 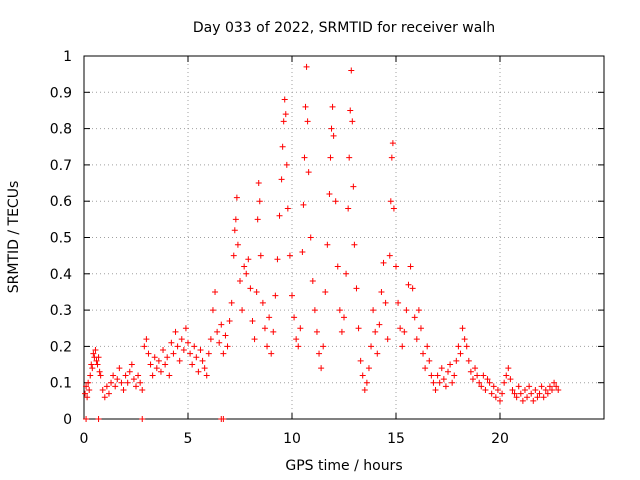 I want to click on x-tick-label: 10, so click(x=292, y=439).